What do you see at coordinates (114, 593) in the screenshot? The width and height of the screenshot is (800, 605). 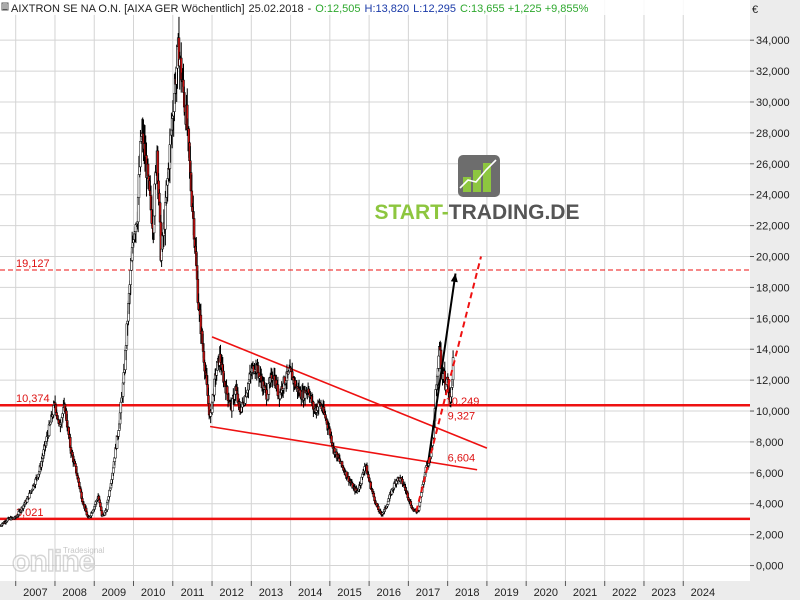 I see `x-tick-label: 2009` at bounding box center [114, 593].